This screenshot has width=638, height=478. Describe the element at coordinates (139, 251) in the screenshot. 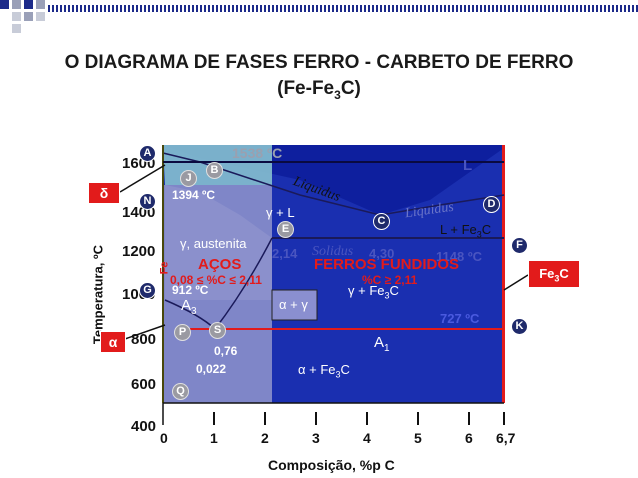

I see `y-tick-1200: 1200` at that location.